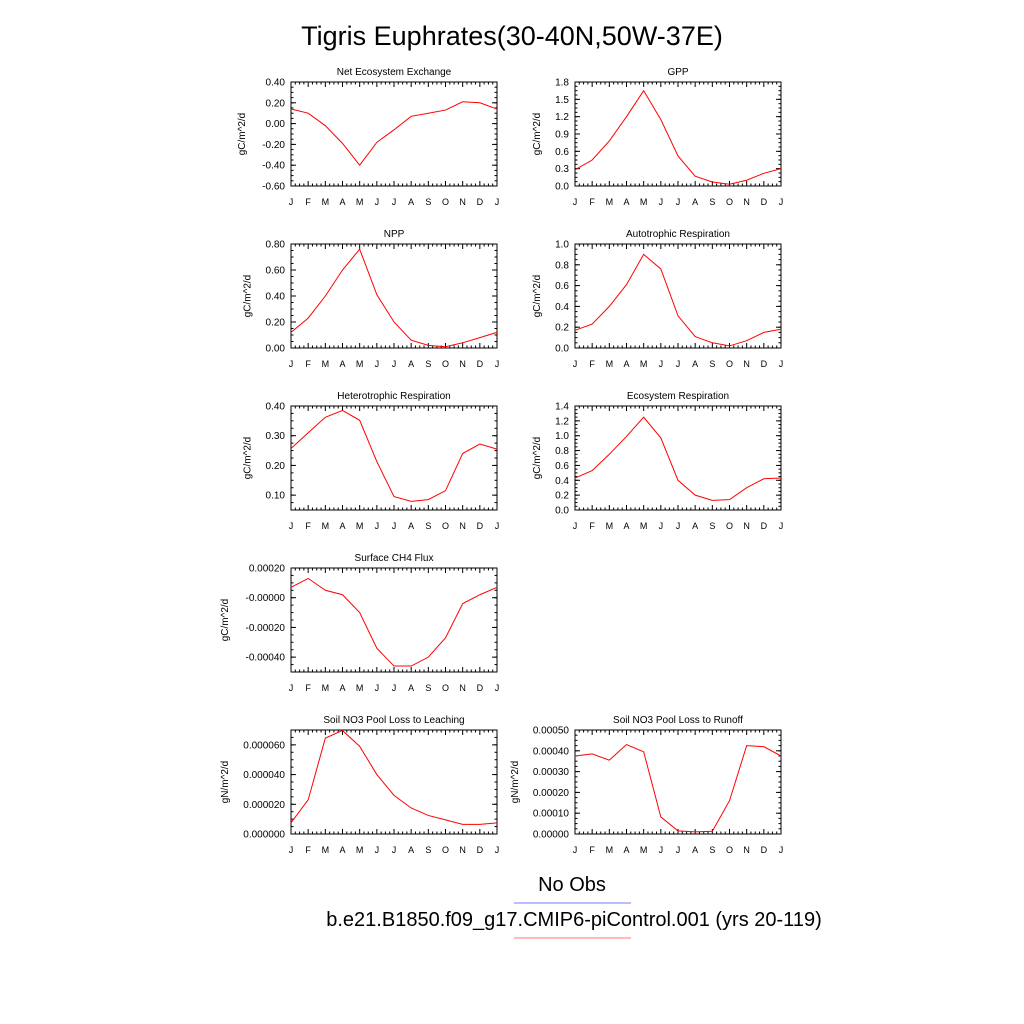  What do you see at coordinates (562, 187) in the screenshot?
I see `y-tick-label: 0.0` at bounding box center [562, 187].